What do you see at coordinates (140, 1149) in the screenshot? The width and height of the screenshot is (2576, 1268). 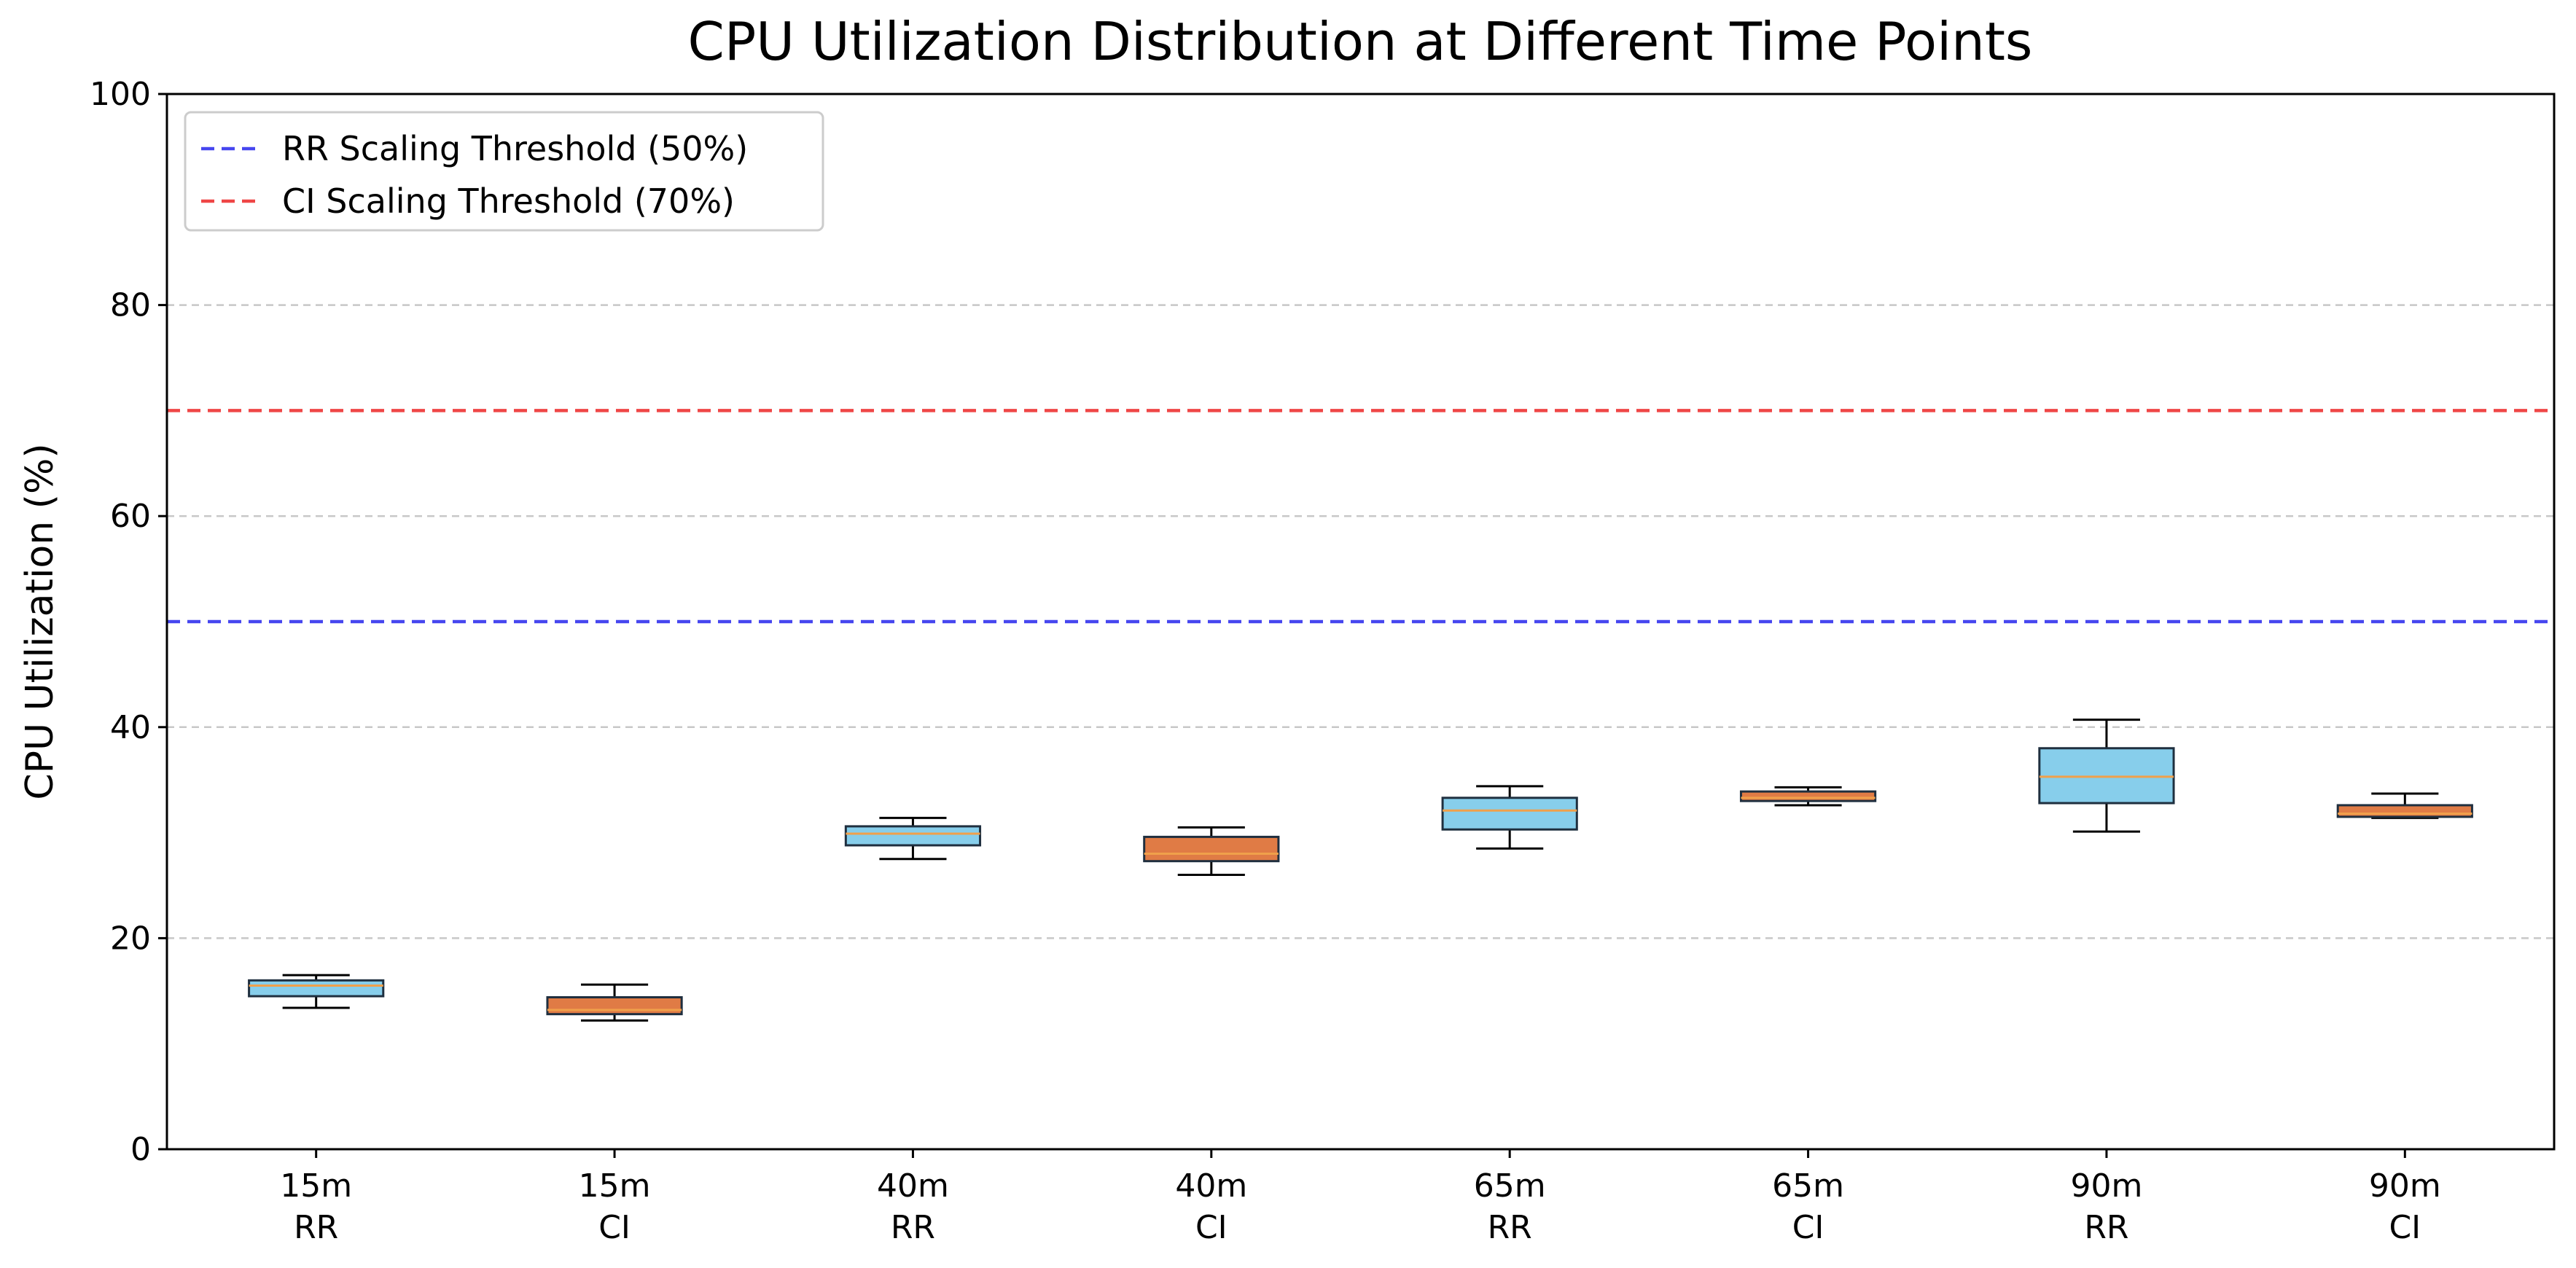 I see `y-tick-label: 0` at bounding box center [140, 1149].